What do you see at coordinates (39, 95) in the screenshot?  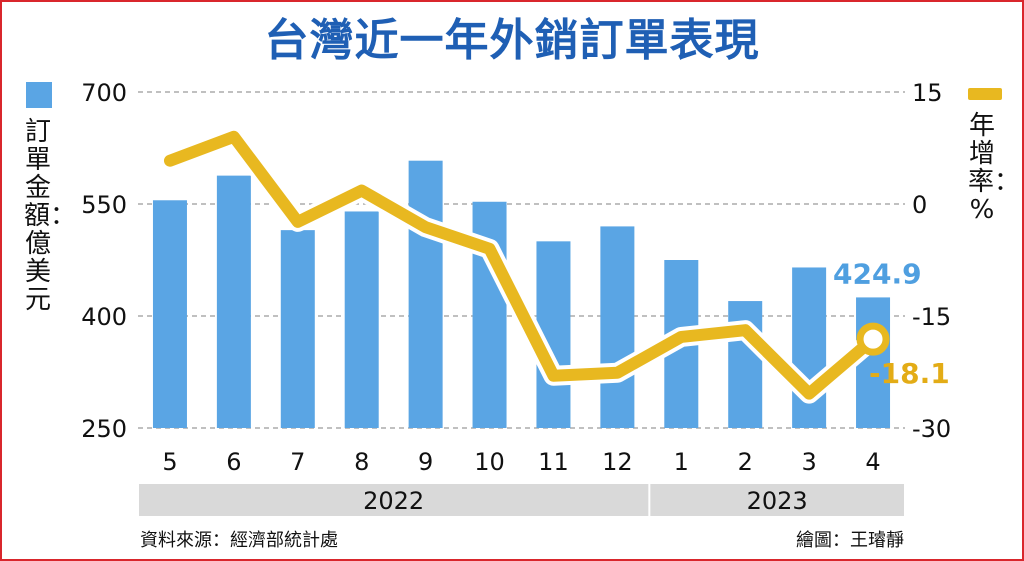 I see `legend-bar-swatch` at bounding box center [39, 95].